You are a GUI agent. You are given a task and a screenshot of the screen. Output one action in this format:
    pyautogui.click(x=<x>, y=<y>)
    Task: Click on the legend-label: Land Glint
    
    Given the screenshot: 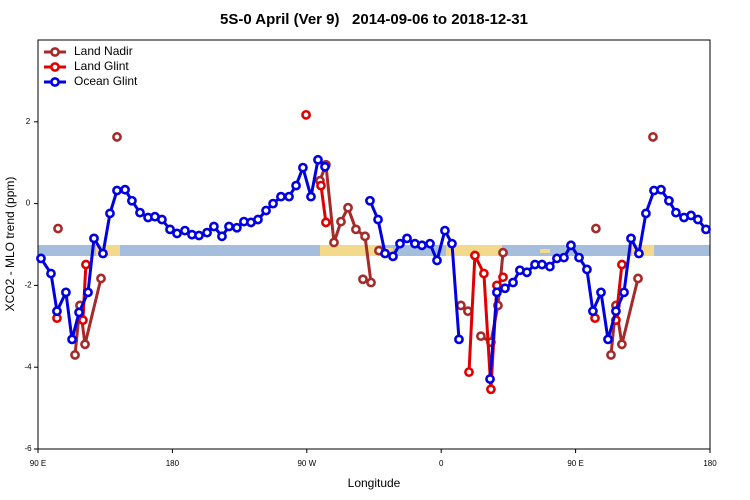 What is the action you would take?
    pyautogui.click(x=101, y=66)
    